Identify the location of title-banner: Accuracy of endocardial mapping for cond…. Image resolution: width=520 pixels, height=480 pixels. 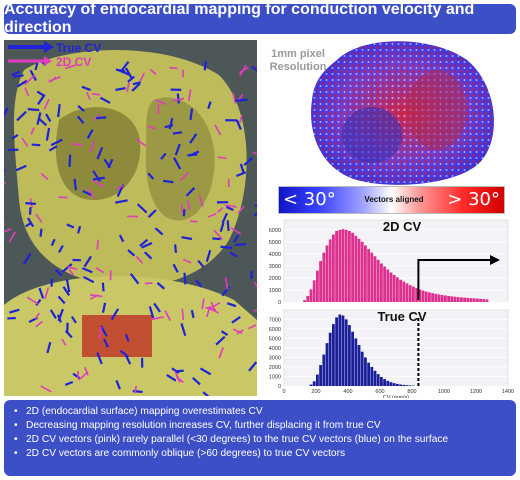
(260, 18).